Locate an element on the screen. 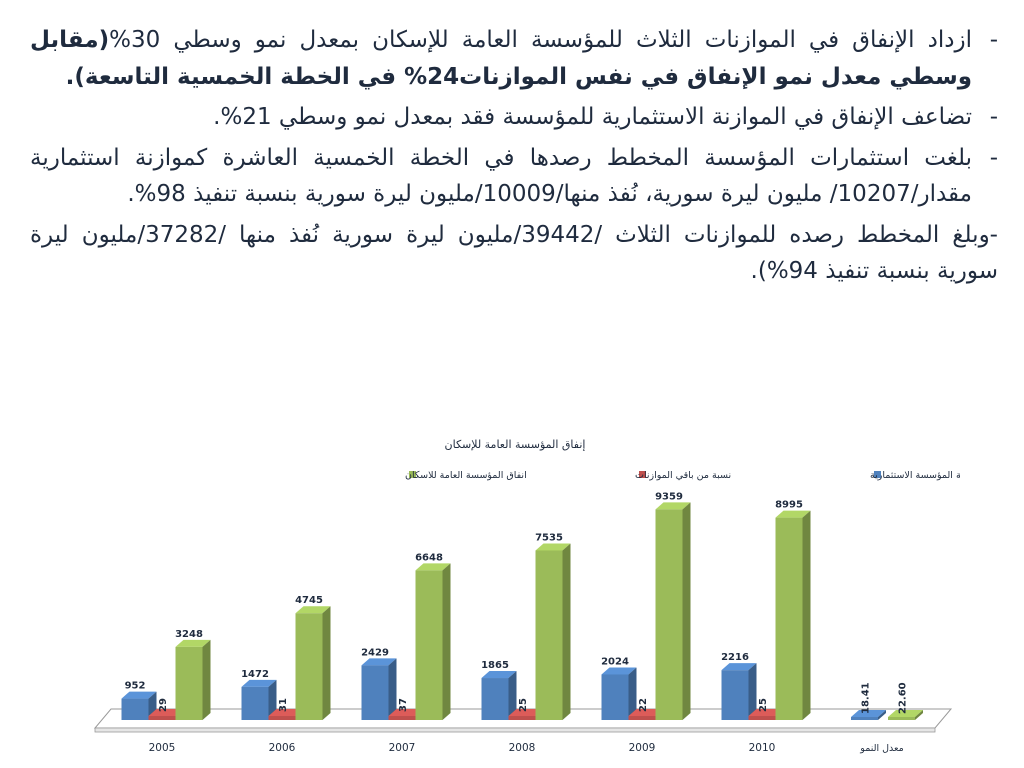  data-label: 9359 is located at coordinates (669, 496).